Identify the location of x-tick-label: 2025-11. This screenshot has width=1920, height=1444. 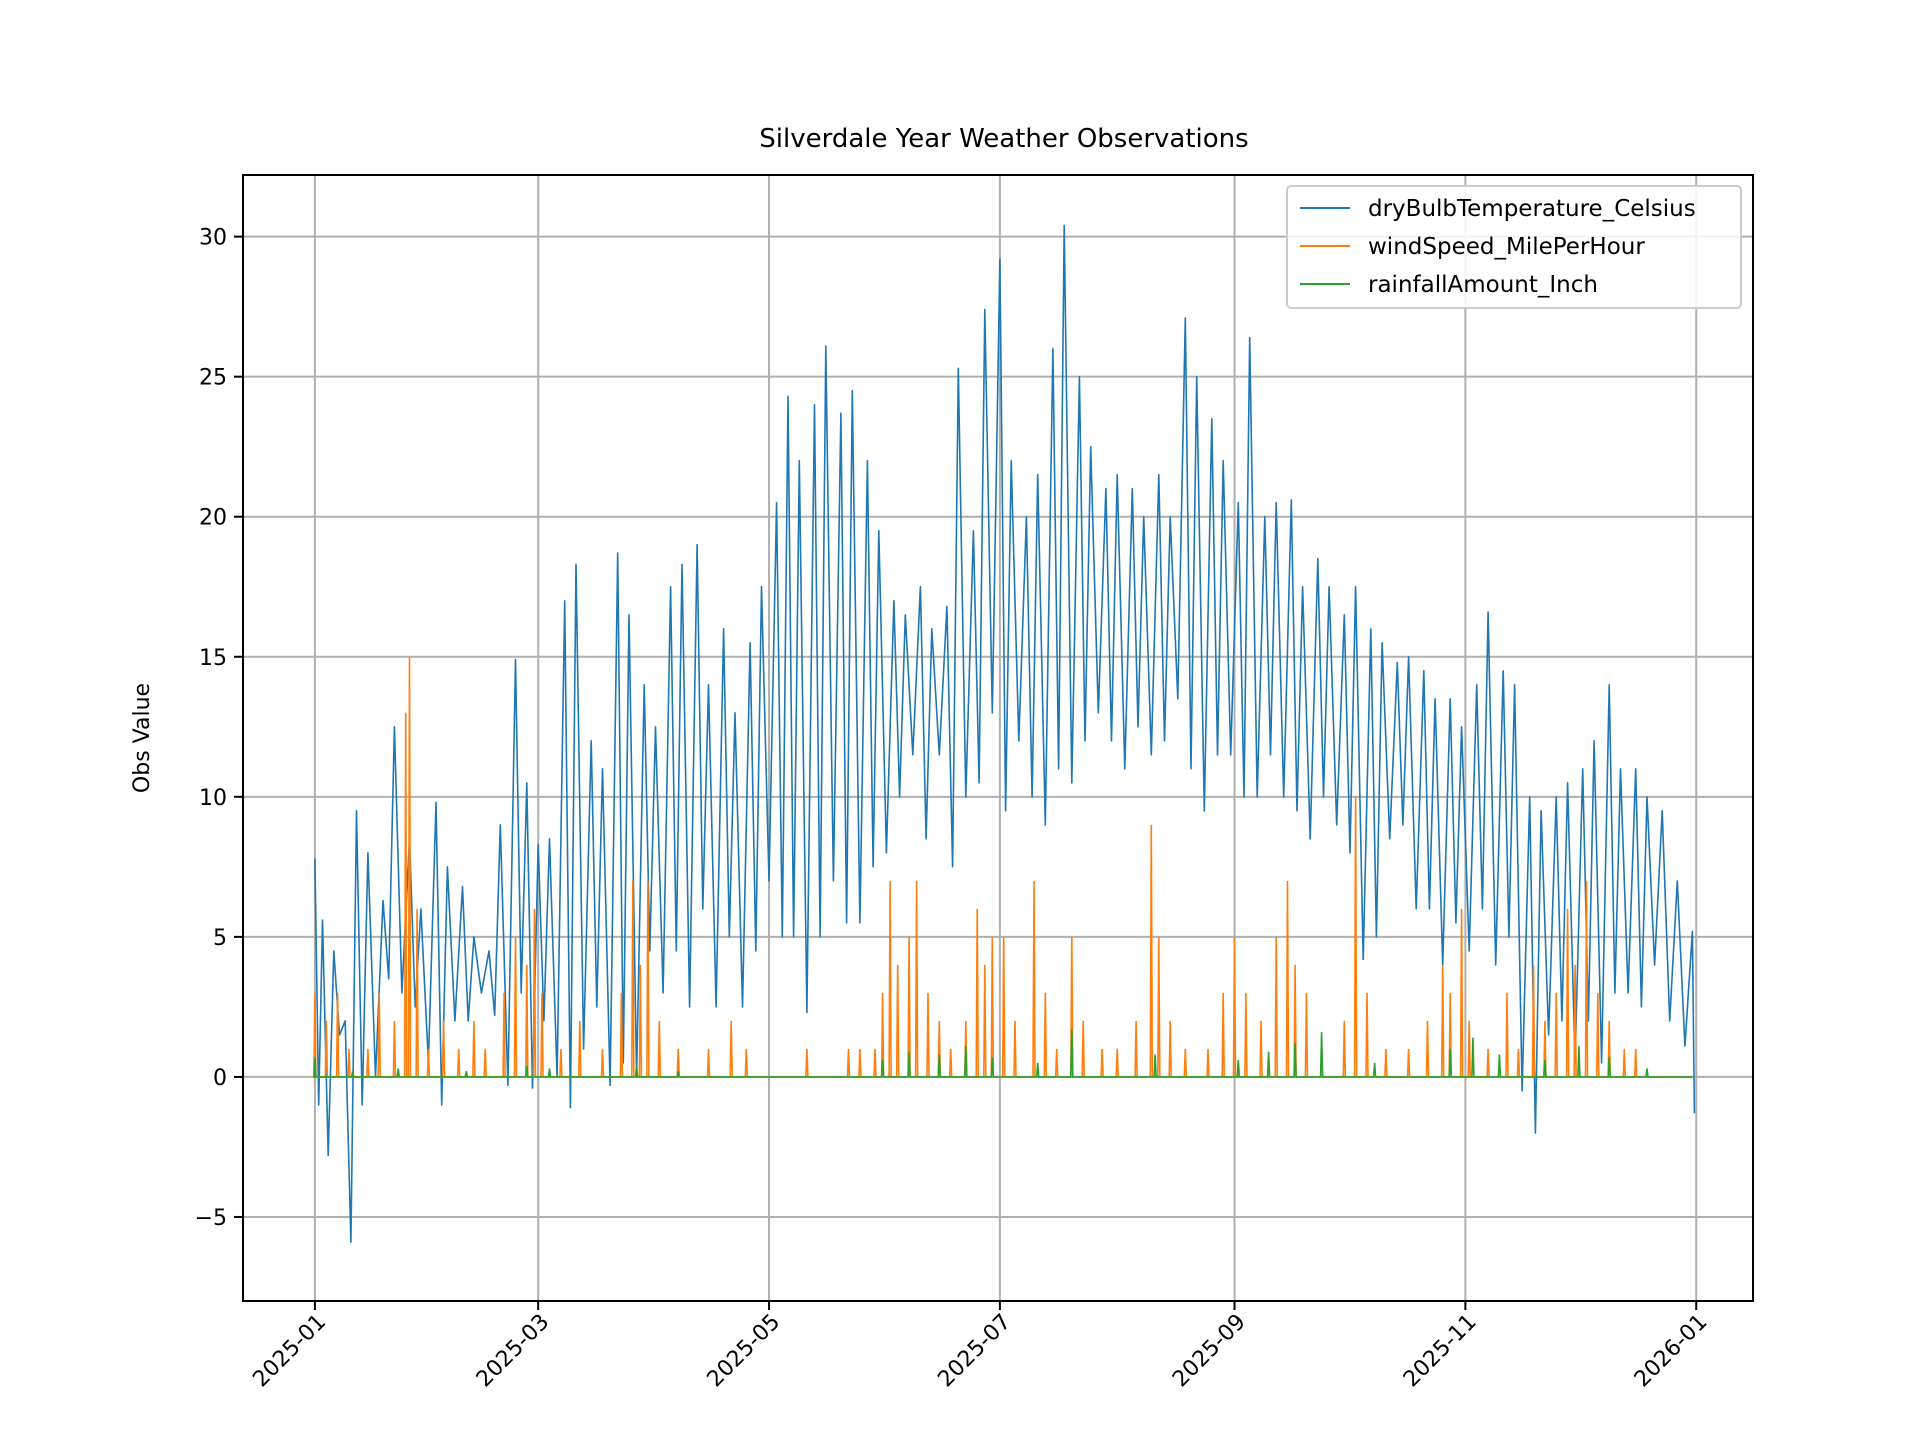
(1440, 1351).